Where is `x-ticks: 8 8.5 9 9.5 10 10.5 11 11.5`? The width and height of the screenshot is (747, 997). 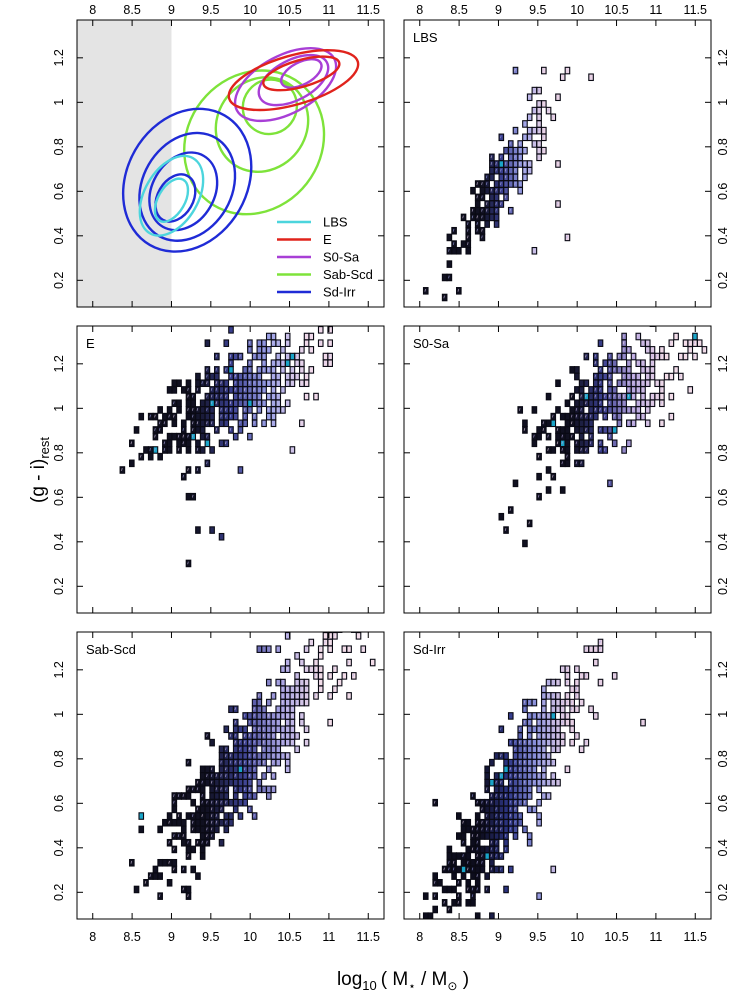 x-ticks: 8 8.5 9 9.5 10 10.5 11 11.5 is located at coordinates (234, 155).